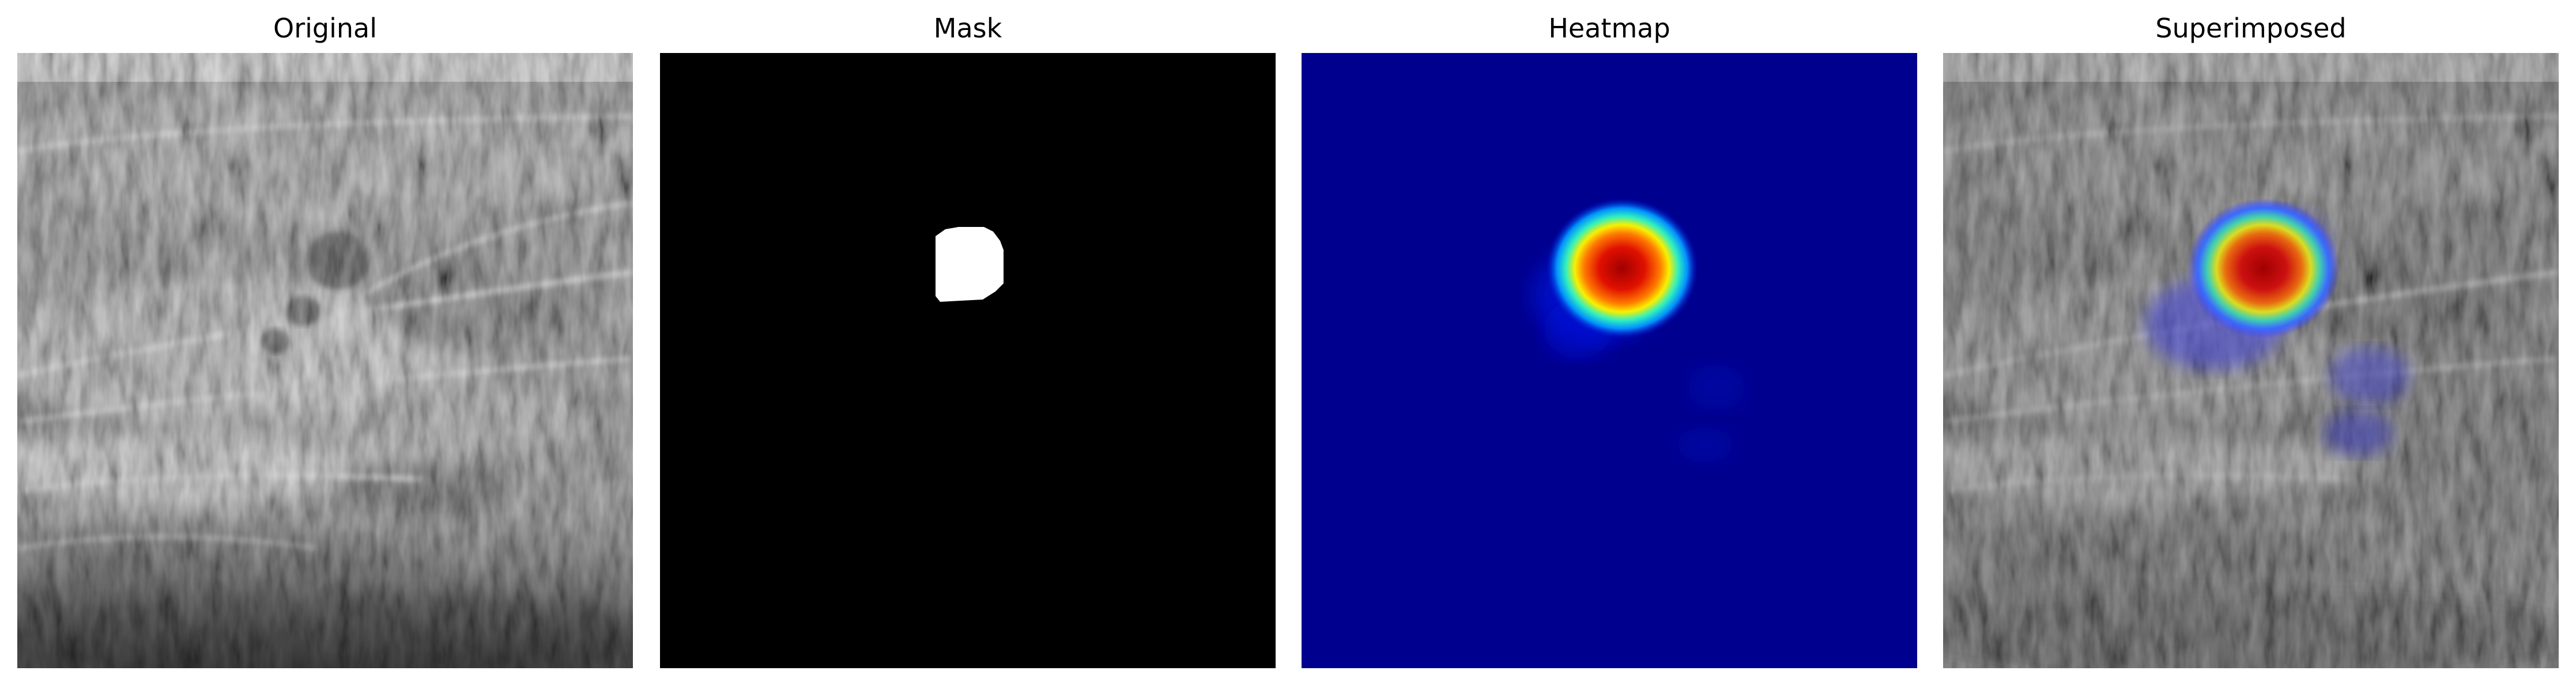 Image resolution: width=2576 pixels, height=682 pixels. Describe the element at coordinates (967, 28) in the screenshot. I see `panel-title-mask: Mask` at that location.